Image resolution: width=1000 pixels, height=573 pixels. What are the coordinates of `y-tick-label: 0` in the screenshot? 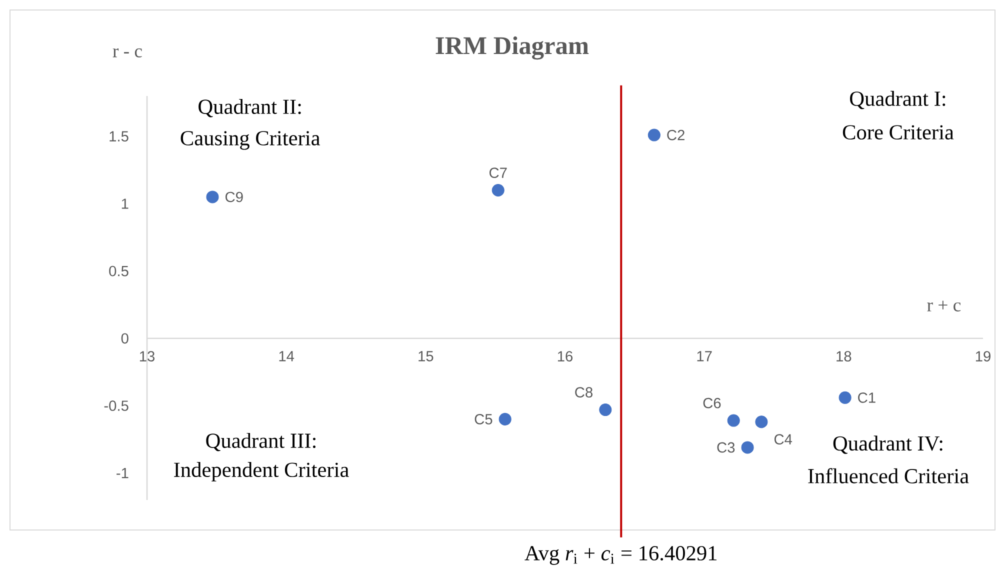 It's located at (124, 338).